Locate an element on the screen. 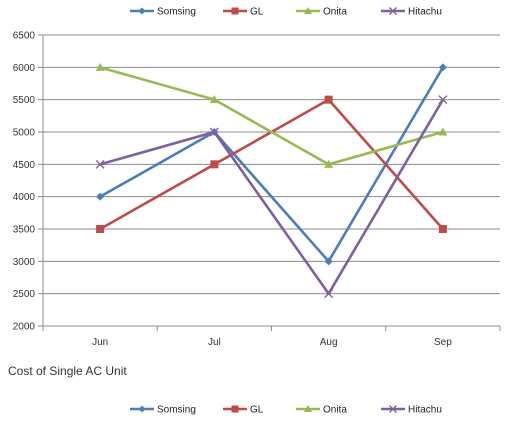 The width and height of the screenshot is (511, 422). legend-top-item-onita: Onita is located at coordinates (321, 12).